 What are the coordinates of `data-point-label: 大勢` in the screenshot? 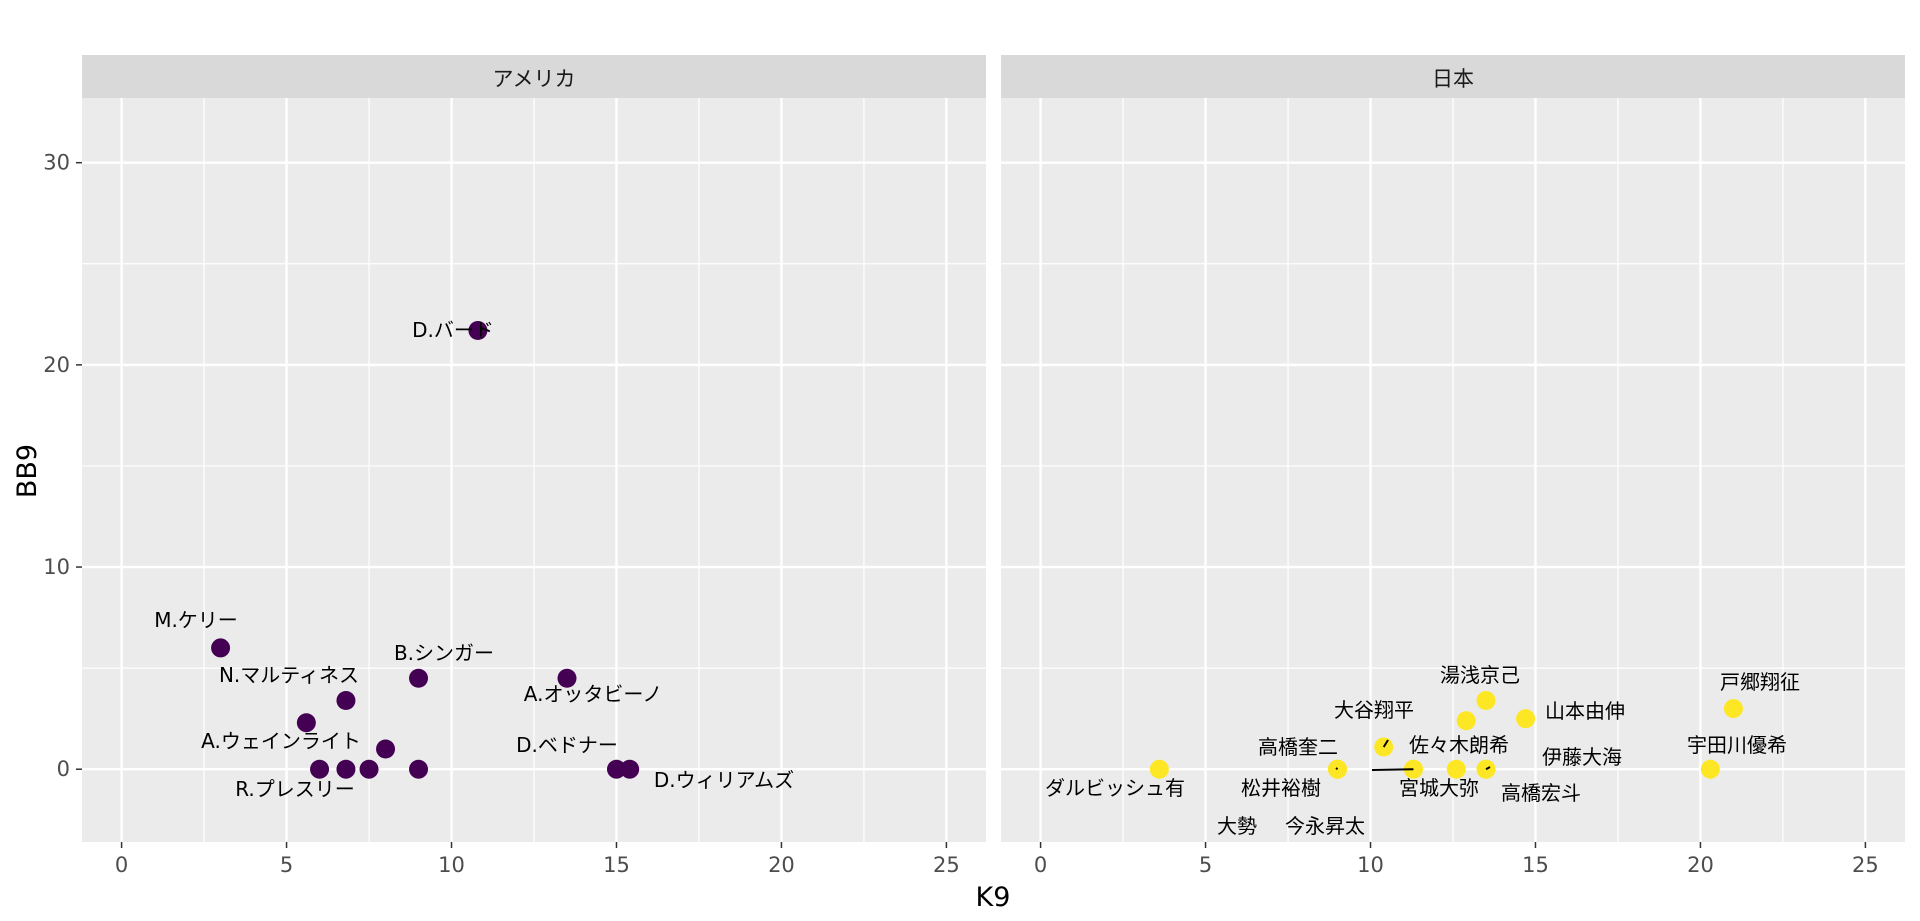 It's located at (1237, 826).